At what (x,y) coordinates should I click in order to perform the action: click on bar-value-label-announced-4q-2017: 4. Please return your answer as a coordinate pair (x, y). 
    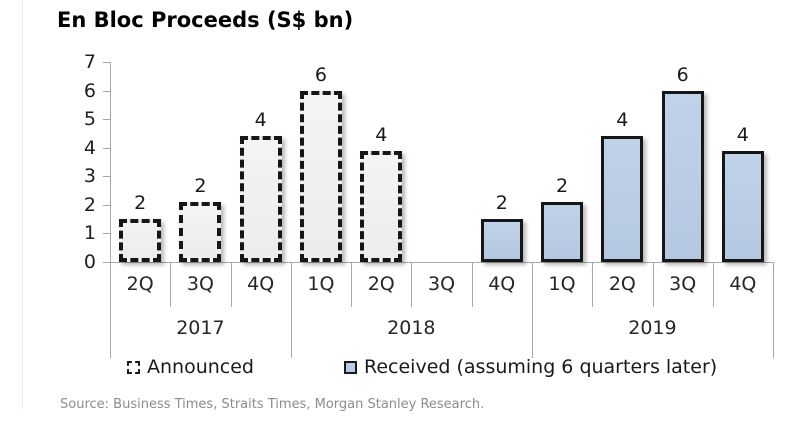
    Looking at the image, I should click on (260, 120).